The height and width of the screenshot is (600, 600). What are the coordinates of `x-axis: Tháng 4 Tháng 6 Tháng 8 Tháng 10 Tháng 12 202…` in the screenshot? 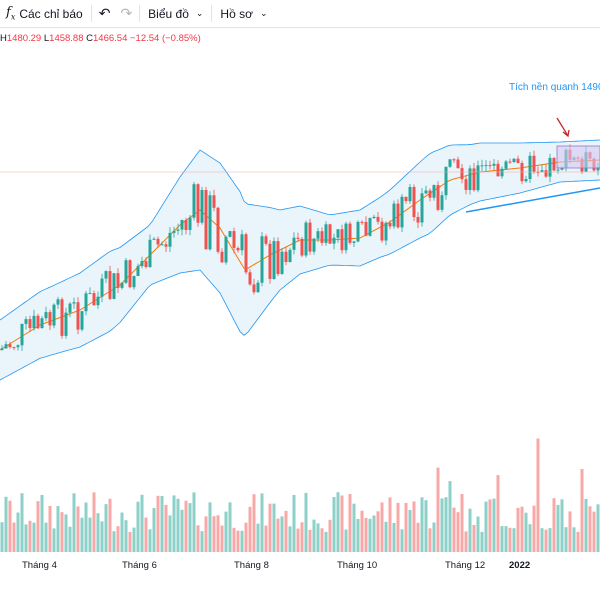 It's located at (276, 565).